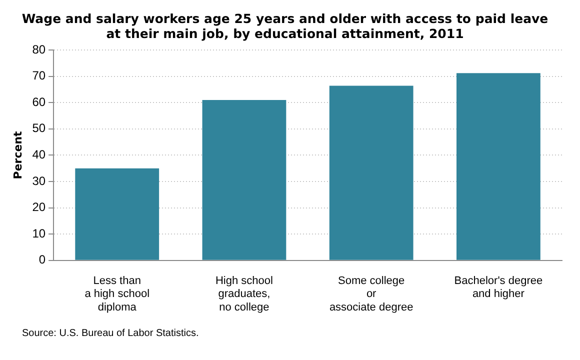 This screenshot has width=580, height=360. Describe the element at coordinates (39, 233) in the screenshot. I see `y-tick-label: 10` at that location.